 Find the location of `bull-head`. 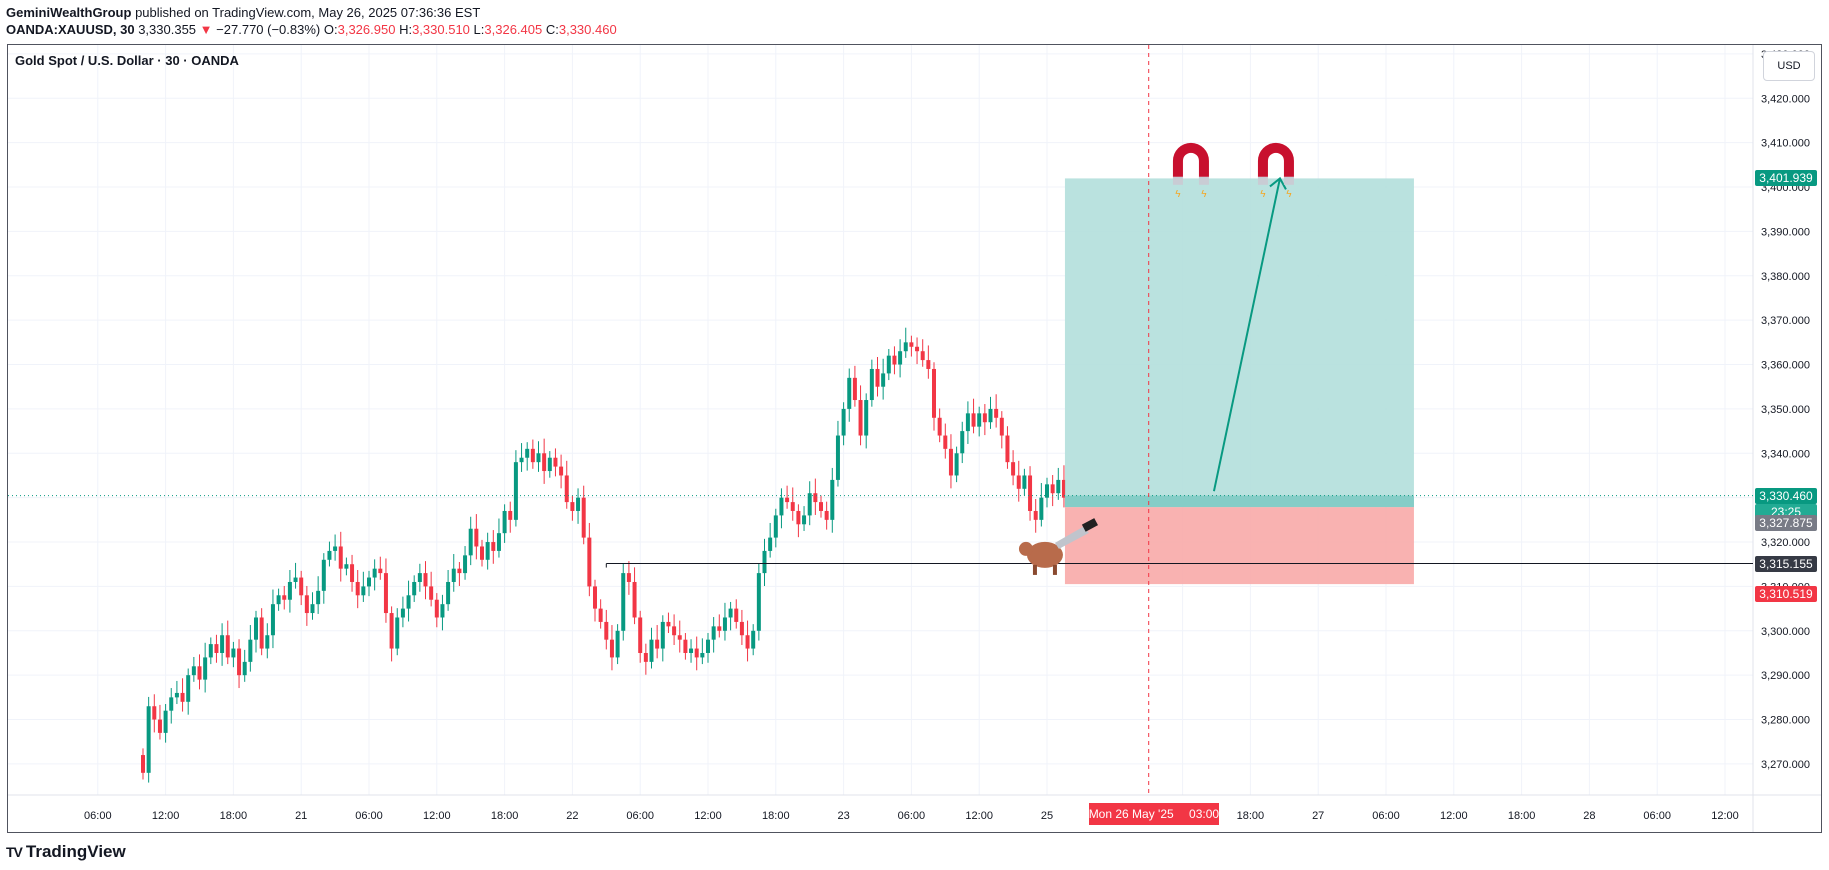

bull-head is located at coordinates (1025, 548).